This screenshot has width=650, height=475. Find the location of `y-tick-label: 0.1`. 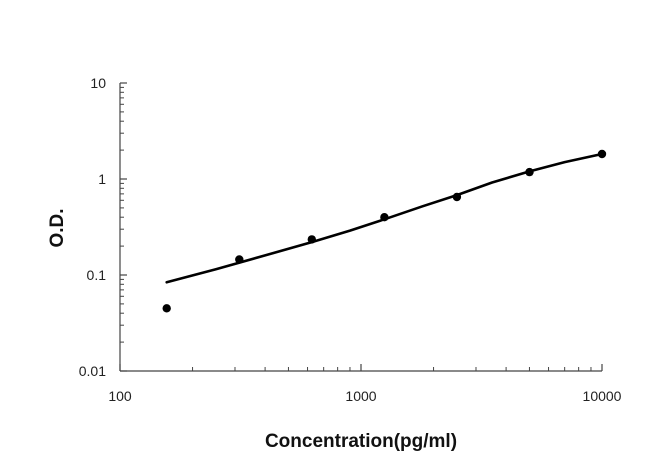

y-tick-label: 0.1 is located at coordinates (97, 275).